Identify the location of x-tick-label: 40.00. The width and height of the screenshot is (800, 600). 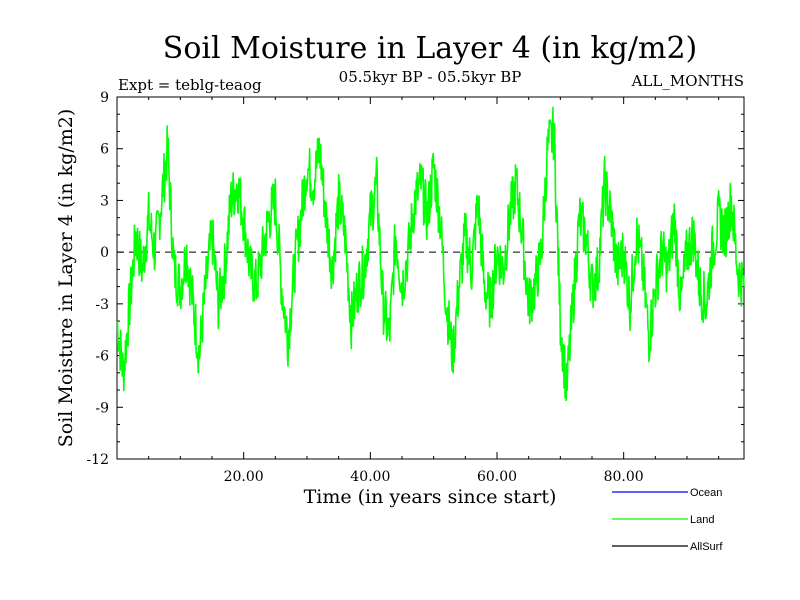
(370, 477).